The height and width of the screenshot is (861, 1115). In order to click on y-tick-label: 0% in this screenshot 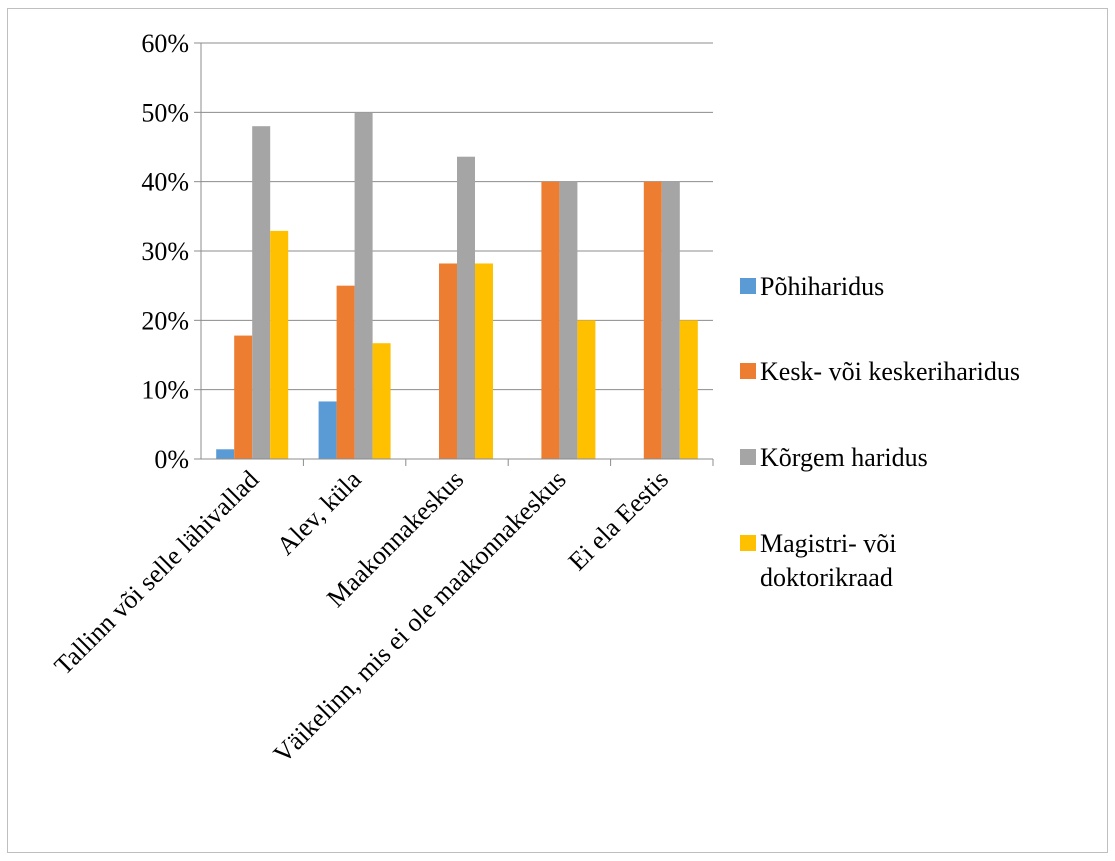, I will do `click(171, 459)`.